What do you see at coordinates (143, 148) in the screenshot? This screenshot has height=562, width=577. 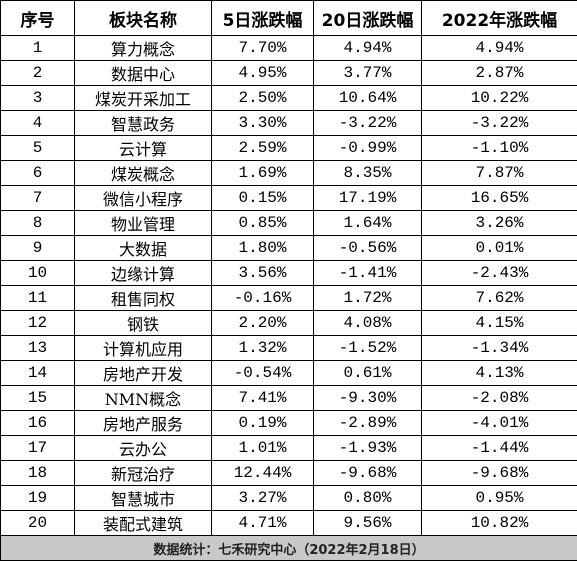 I see `sector-name: 云计算` at bounding box center [143, 148].